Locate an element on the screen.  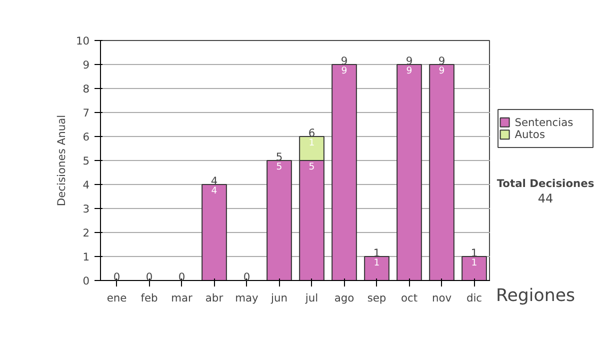
x-tick-label: ago is located at coordinates (344, 298).